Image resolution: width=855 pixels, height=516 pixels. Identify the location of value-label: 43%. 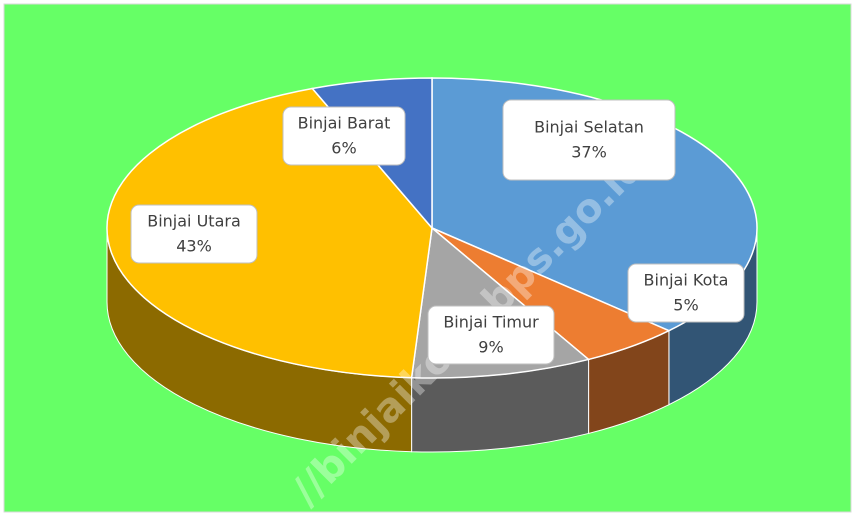
(194, 246).